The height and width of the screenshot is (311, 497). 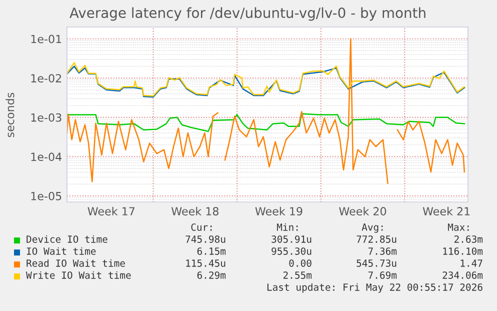 What do you see at coordinates (292, 239) in the screenshot?
I see `text: 305.91u` at bounding box center [292, 239].